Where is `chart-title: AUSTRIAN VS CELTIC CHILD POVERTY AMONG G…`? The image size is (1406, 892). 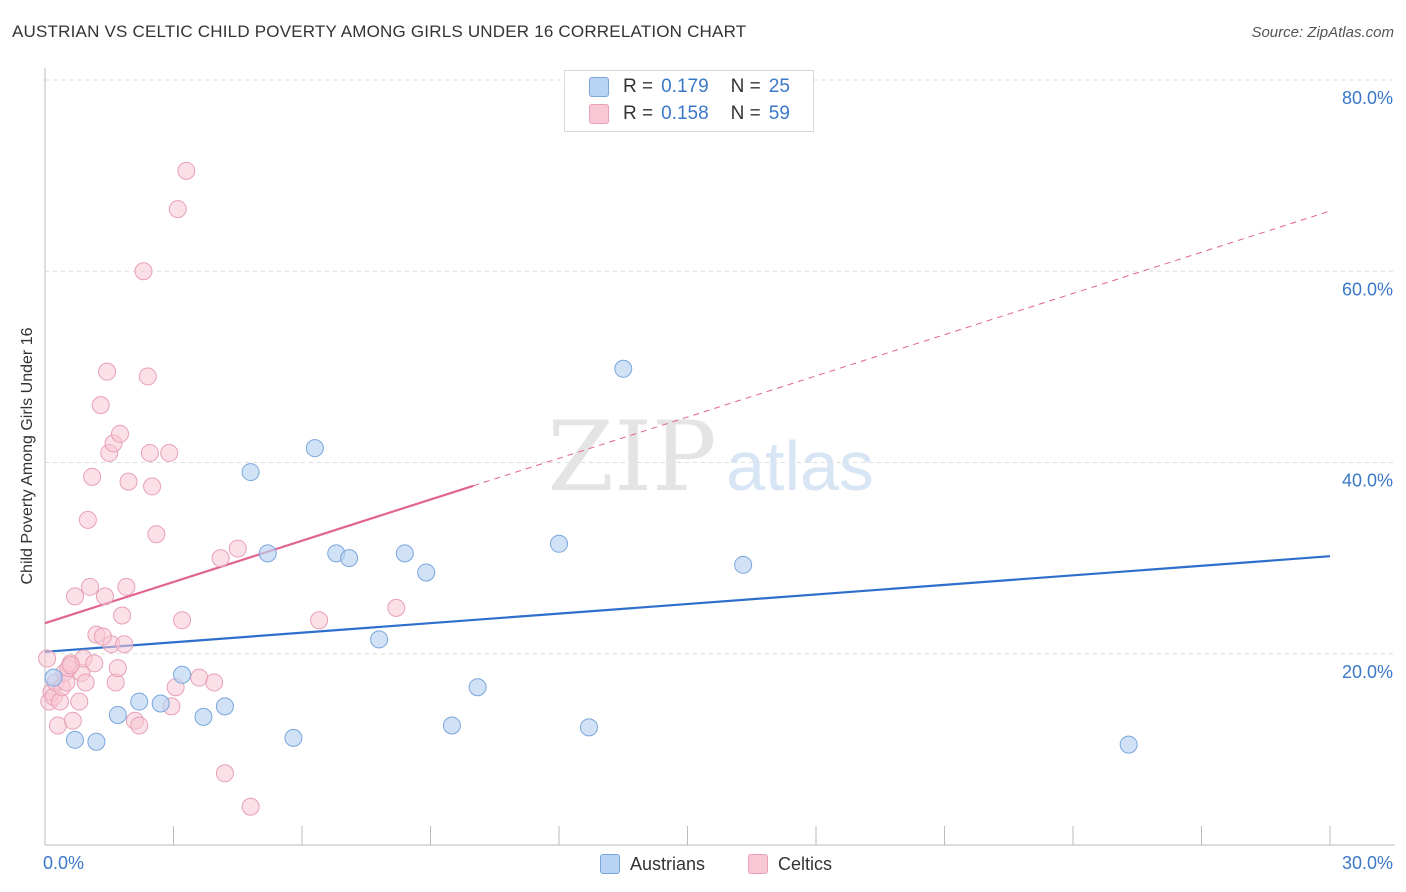 chart-title: AUSTRIAN VS CELTIC CHILD POVERTY AMONG G… is located at coordinates (379, 31).